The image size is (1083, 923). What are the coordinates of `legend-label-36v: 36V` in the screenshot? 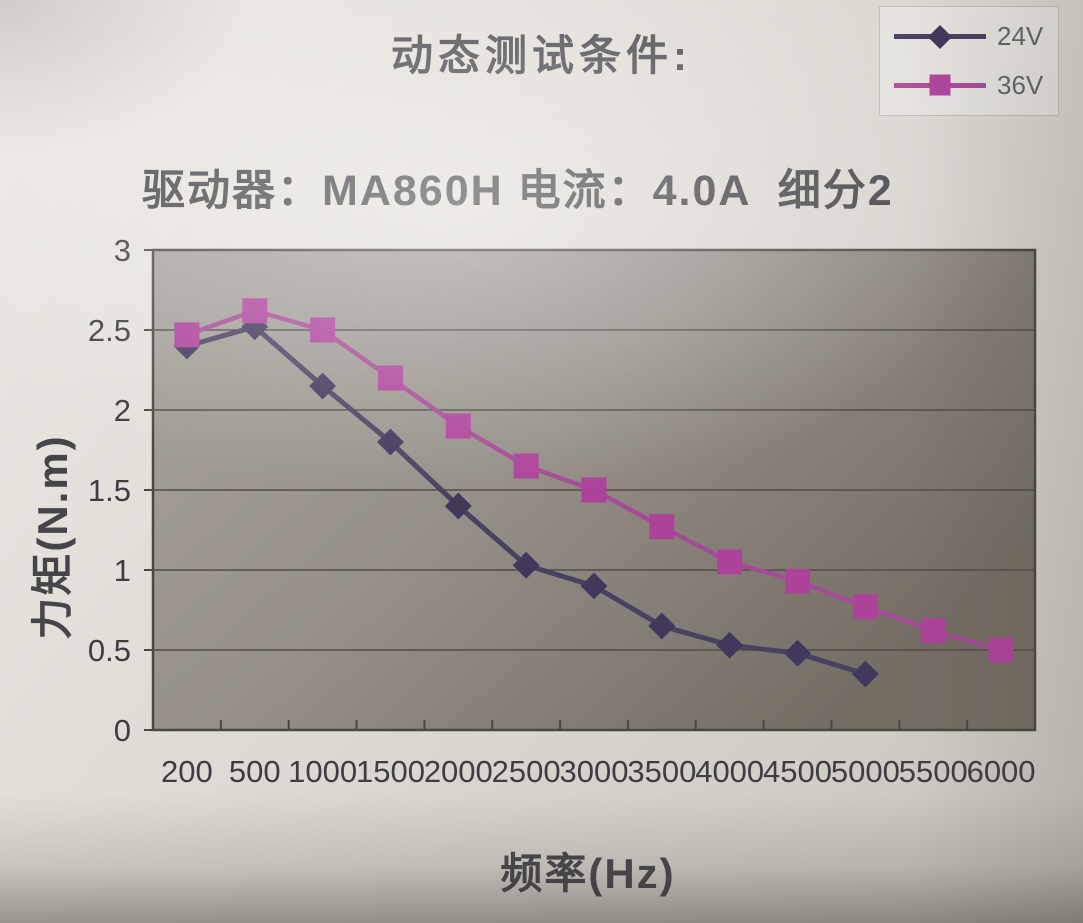 It's located at (1020, 84).